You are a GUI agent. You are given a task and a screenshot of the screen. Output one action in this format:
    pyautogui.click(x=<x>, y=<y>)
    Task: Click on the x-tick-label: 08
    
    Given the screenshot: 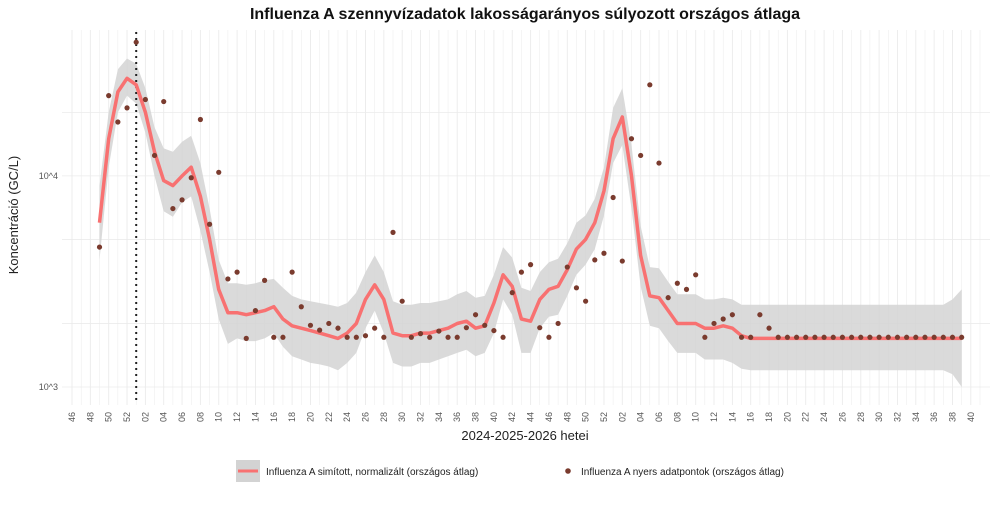 What is the action you would take?
    pyautogui.click(x=200, y=417)
    